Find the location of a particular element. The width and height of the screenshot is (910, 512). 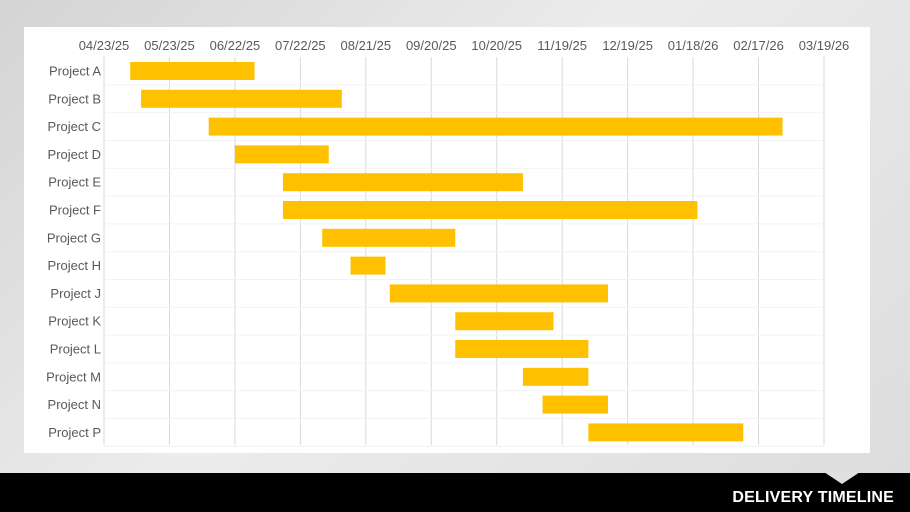

x-tick-label: 05/23/25 is located at coordinates (169, 45).